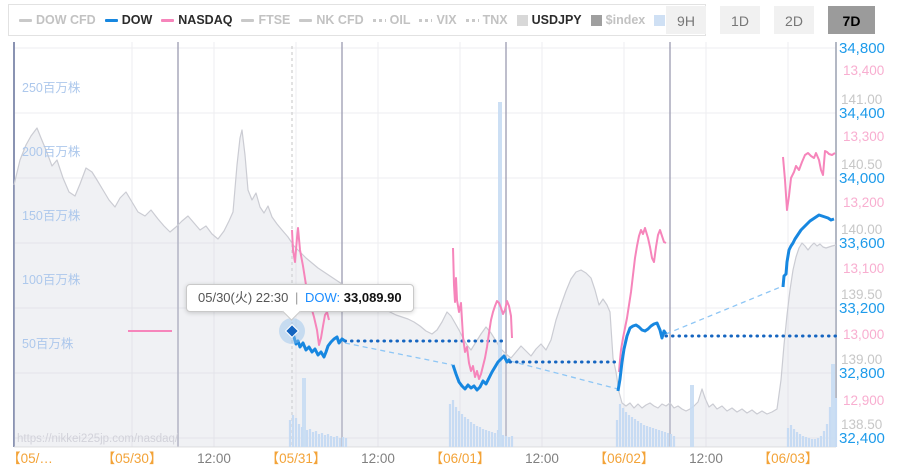 The image size is (900, 471). What do you see at coordinates (243, 297) in the screenshot?
I see `tooltip-time: 05/30(火) 22:30` at bounding box center [243, 297].